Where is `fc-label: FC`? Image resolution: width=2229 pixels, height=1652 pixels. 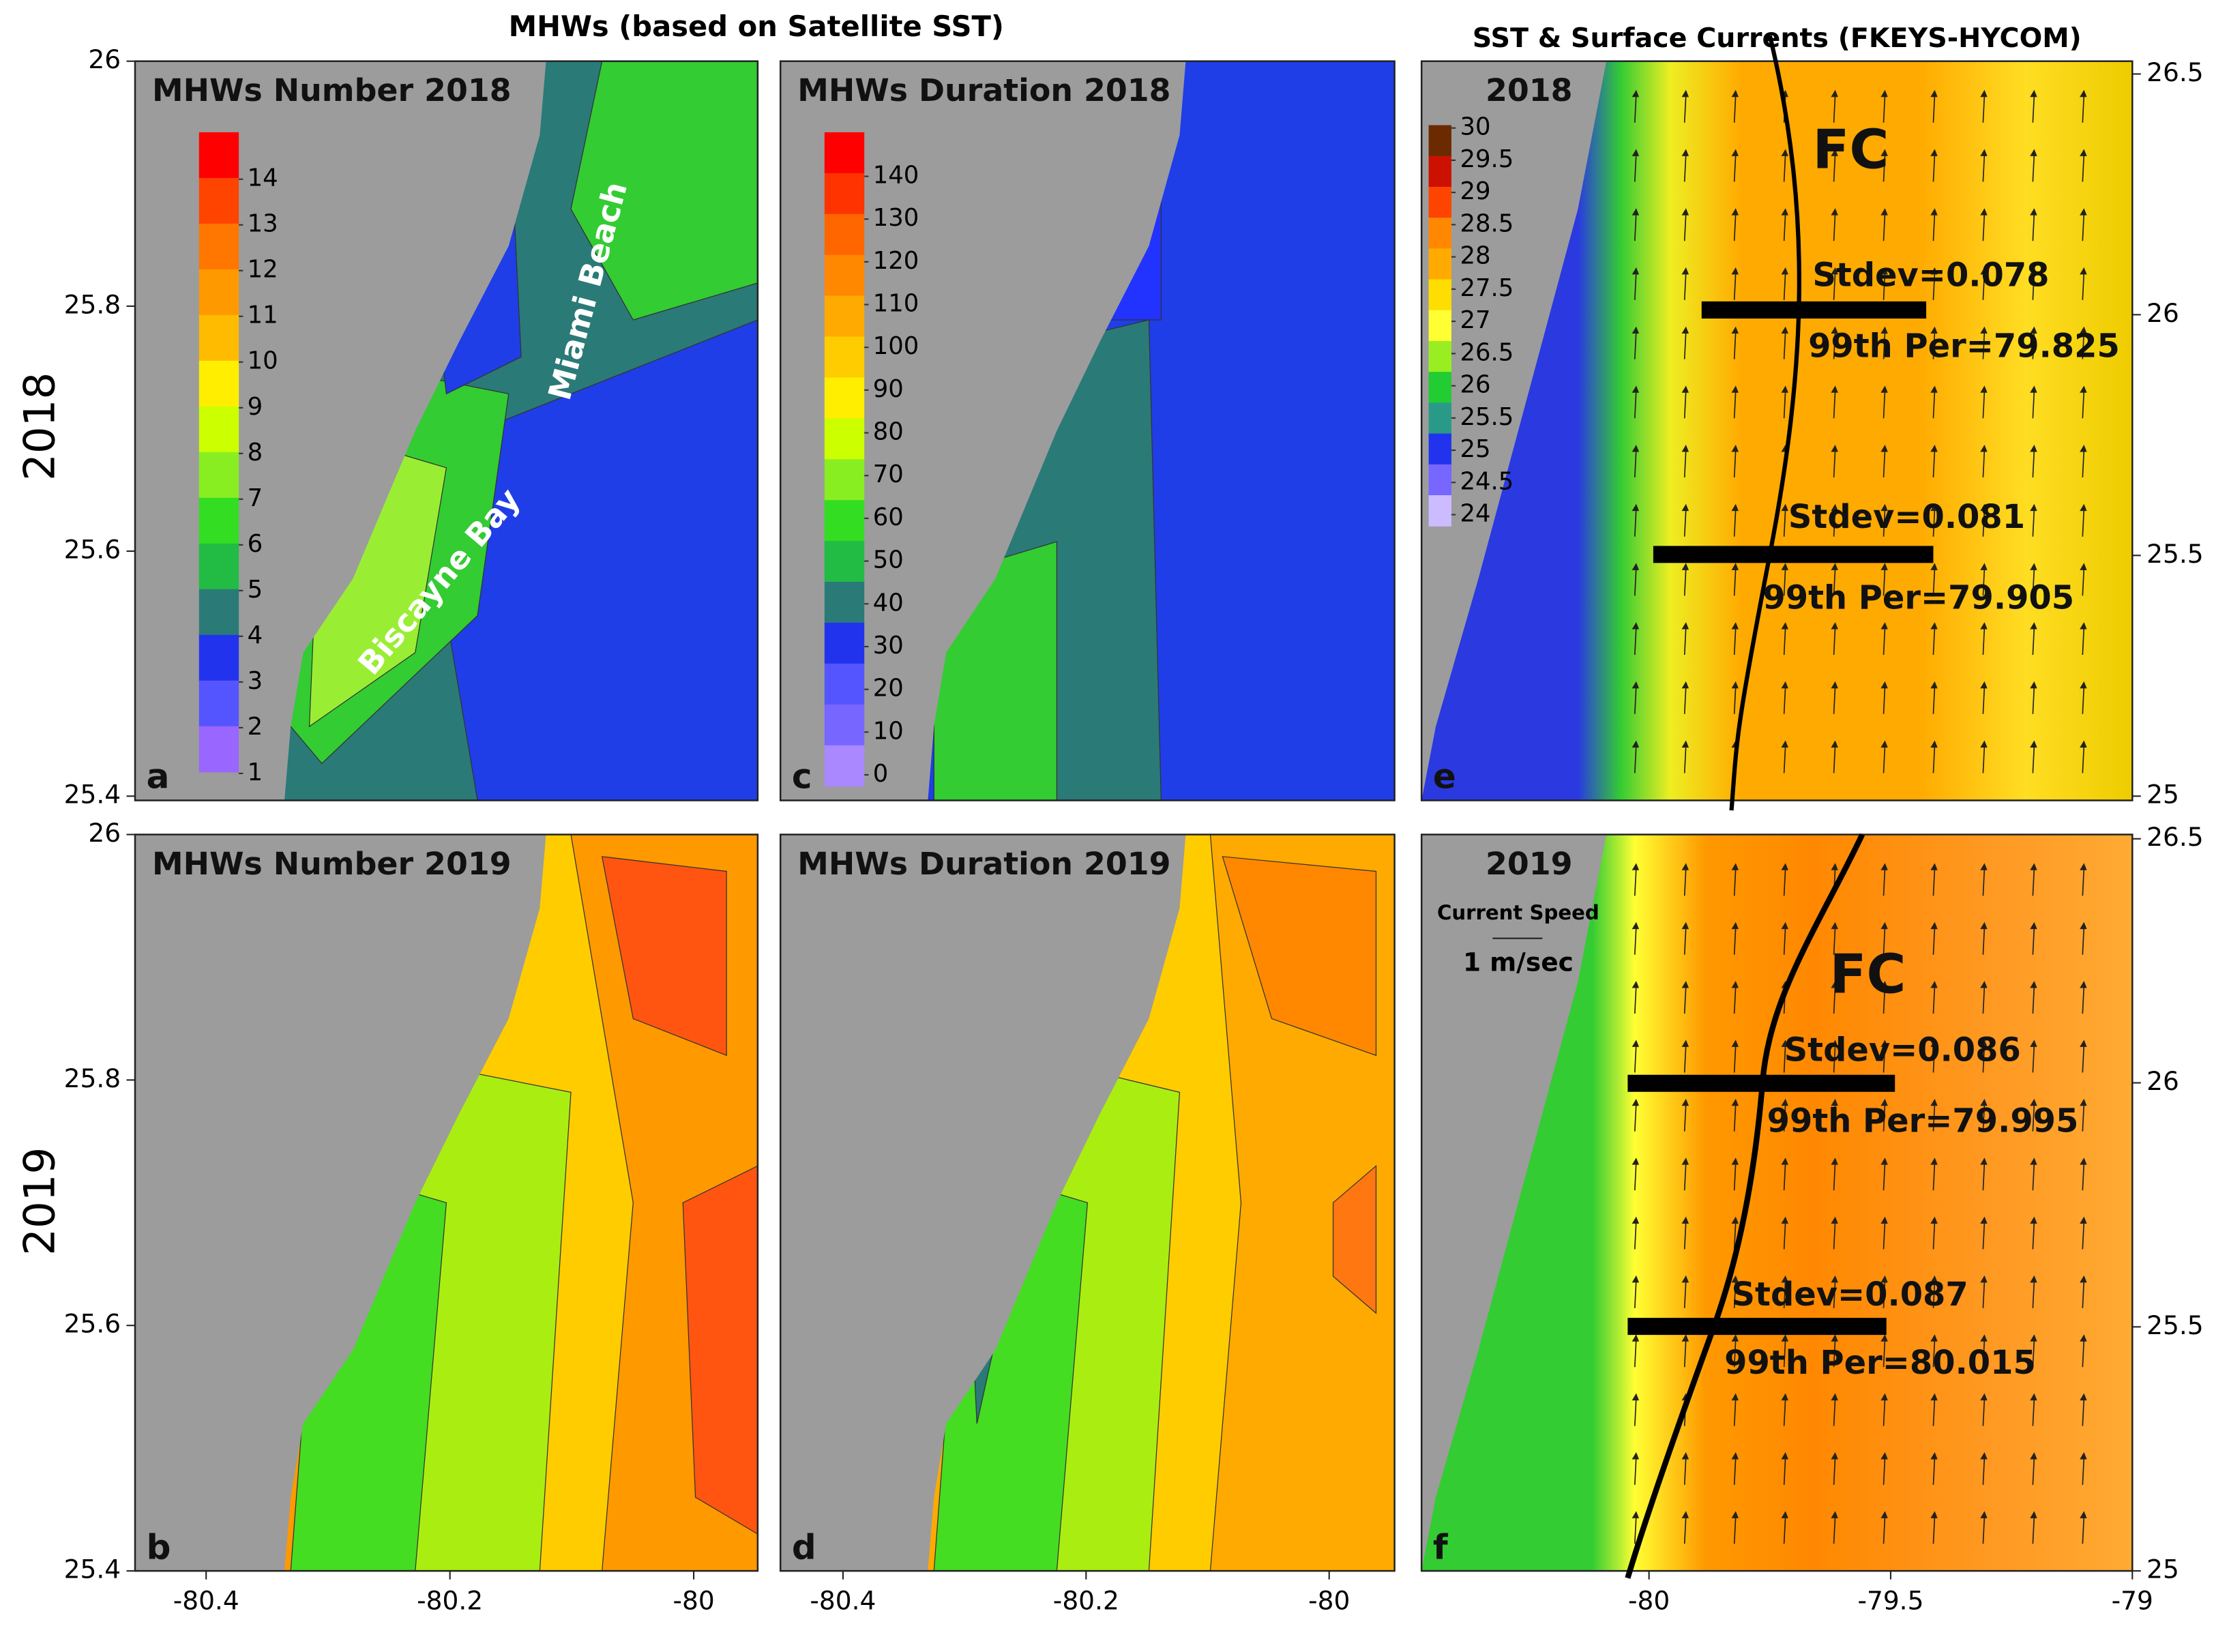 fc-label: FC is located at coordinates (1867, 973).